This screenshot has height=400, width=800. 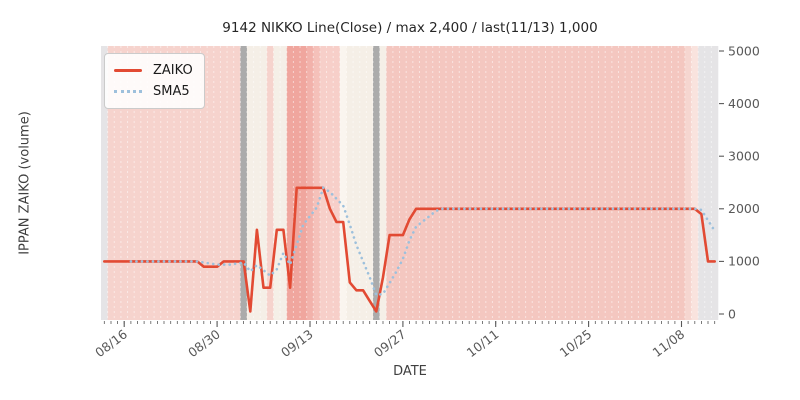 What do you see at coordinates (297, 343) in the screenshot?
I see `x-tick-label: 09/13` at bounding box center [297, 343].